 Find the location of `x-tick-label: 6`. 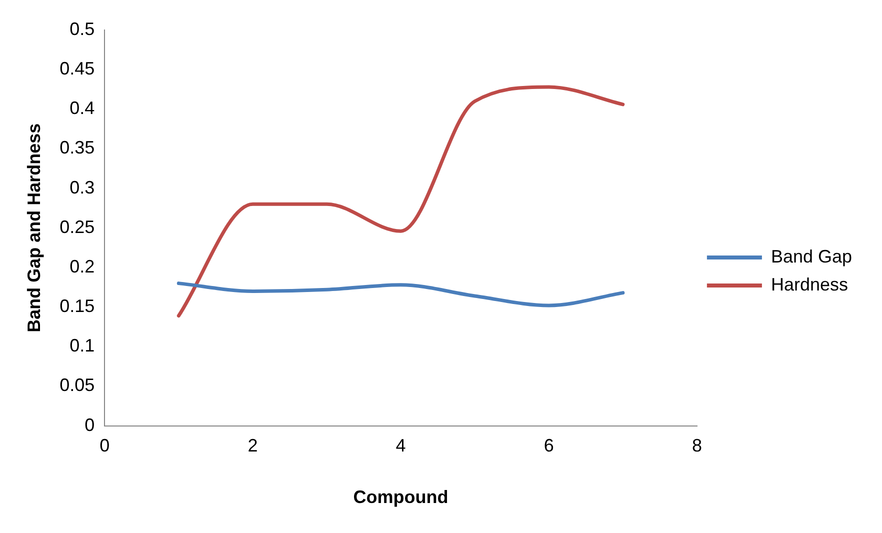

x-tick-label: 6 is located at coordinates (549, 446).